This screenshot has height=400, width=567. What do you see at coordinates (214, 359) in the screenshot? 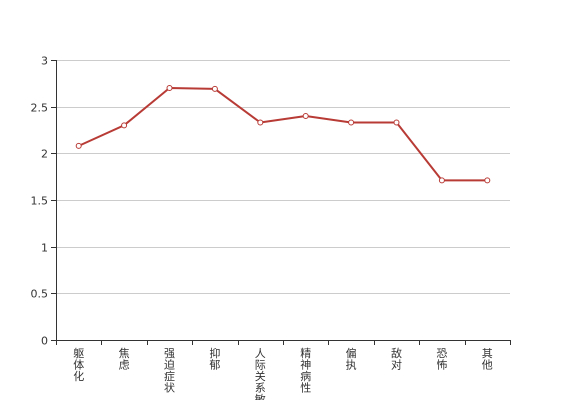
I see `x-tick-label: 抑郁` at bounding box center [214, 359].